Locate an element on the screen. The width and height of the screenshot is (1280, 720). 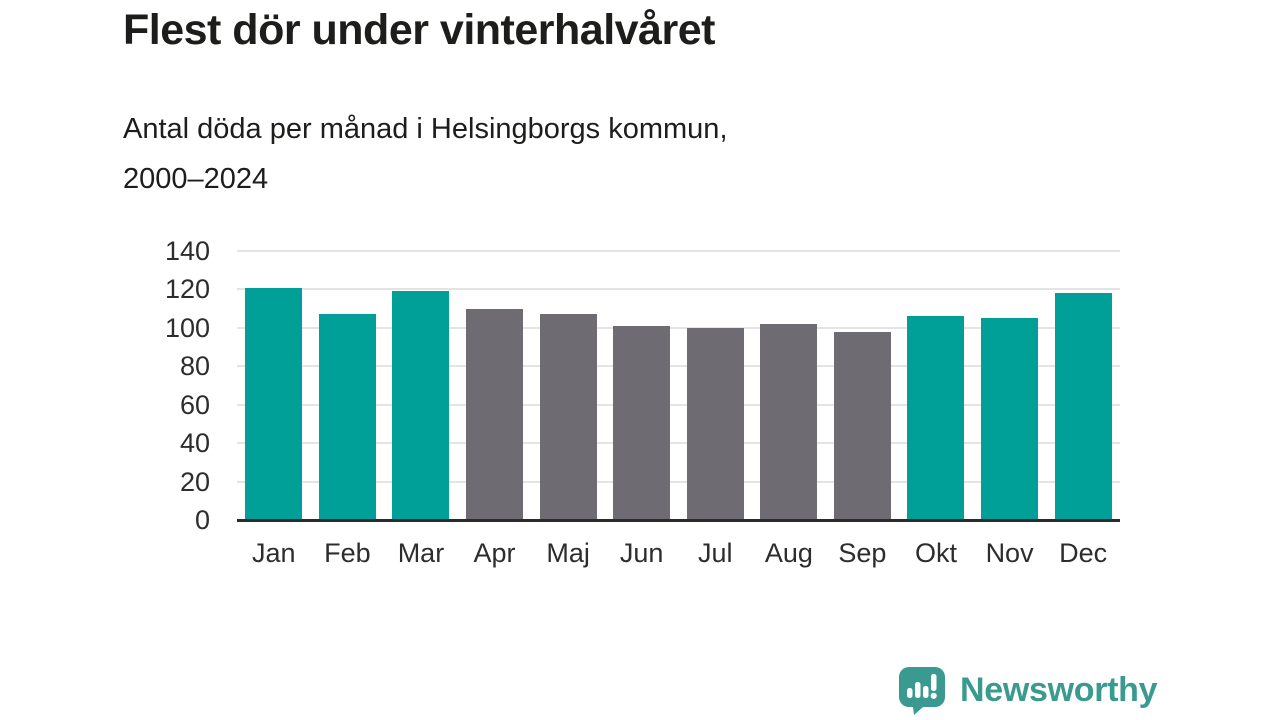
chart-title: Flest dör under vinterhalvåret is located at coordinates (419, 30).